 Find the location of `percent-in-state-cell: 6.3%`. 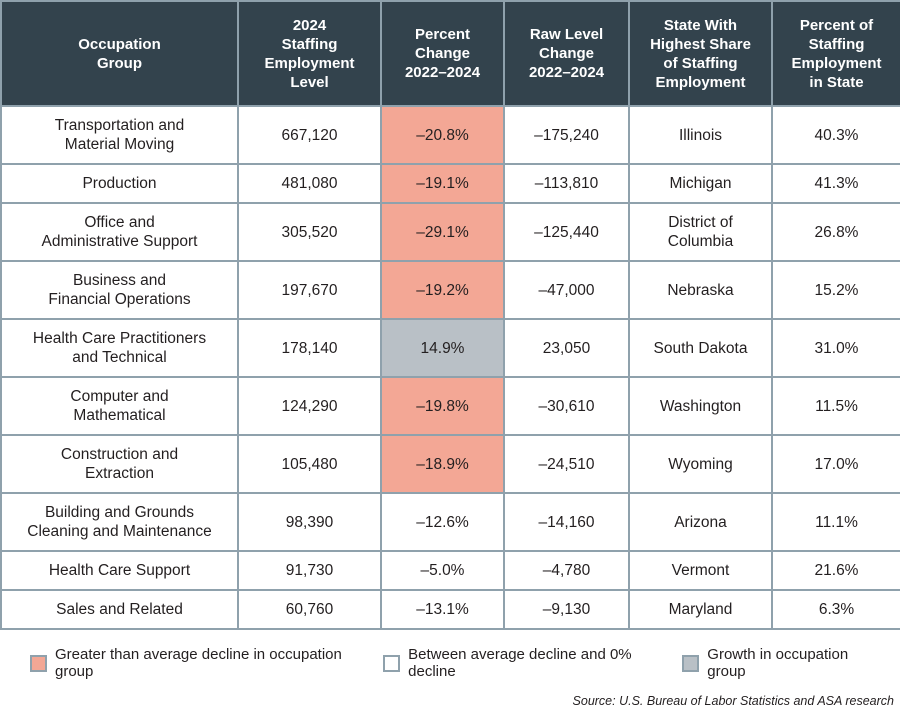

percent-in-state-cell: 6.3% is located at coordinates (835, 609).